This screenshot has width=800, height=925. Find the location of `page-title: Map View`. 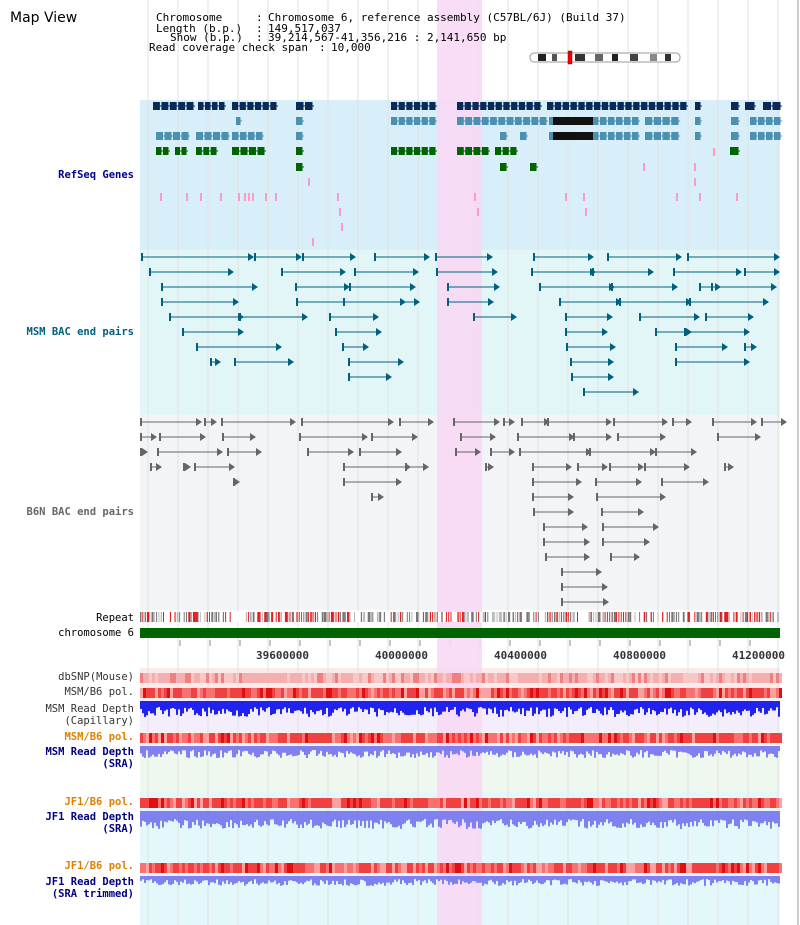

page-title: Map View is located at coordinates (44, 18).